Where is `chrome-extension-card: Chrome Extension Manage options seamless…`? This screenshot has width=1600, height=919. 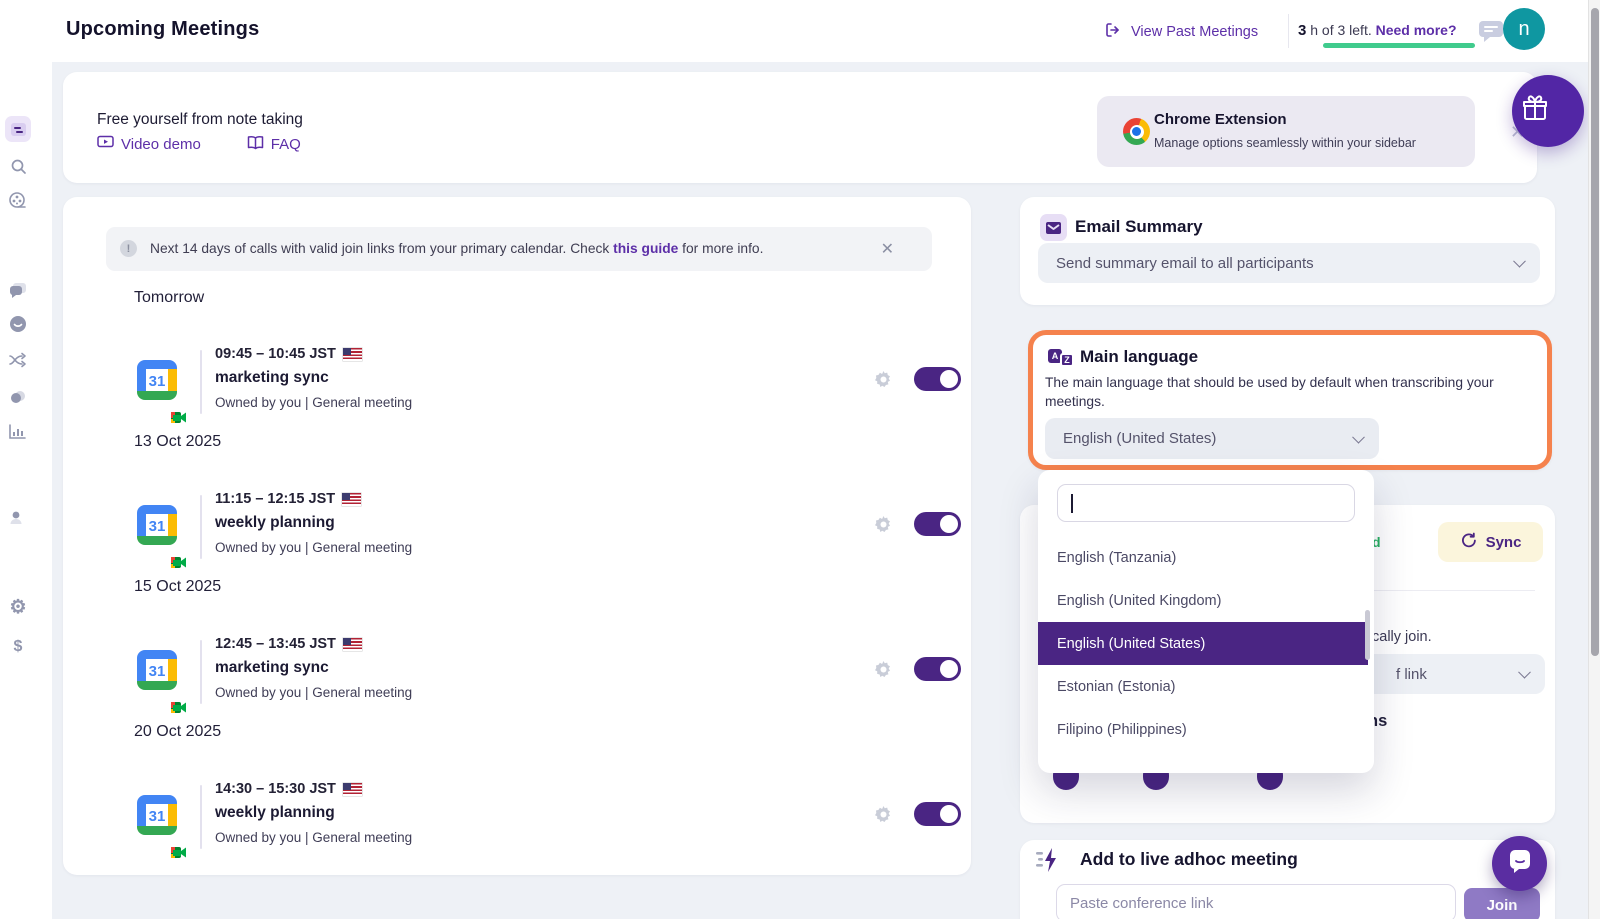 chrome-extension-card: Chrome Extension Manage options seamless… is located at coordinates (1286, 131).